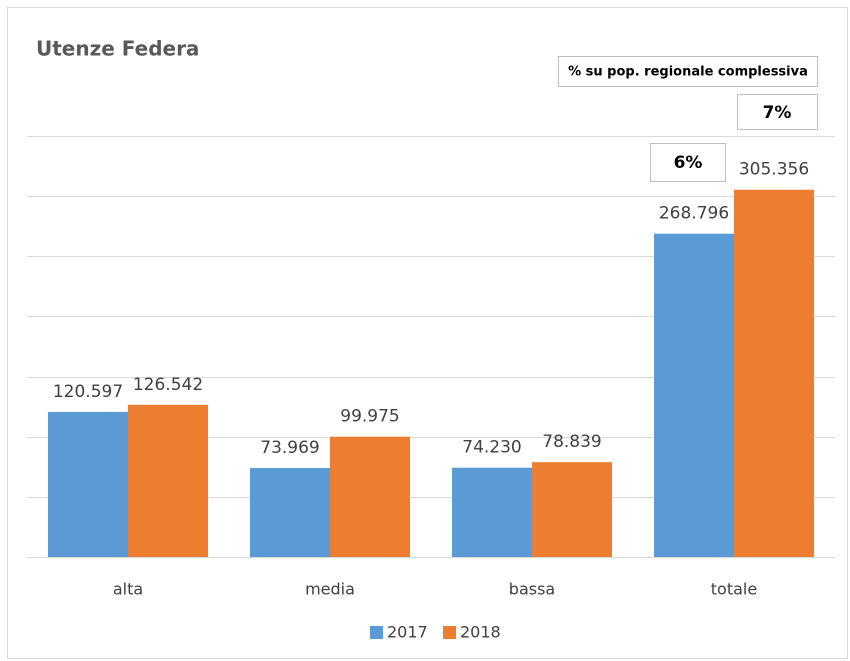 This screenshot has width=850, height=661. What do you see at coordinates (117, 49) in the screenshot?
I see `chart-title: Utenze Federa` at bounding box center [117, 49].